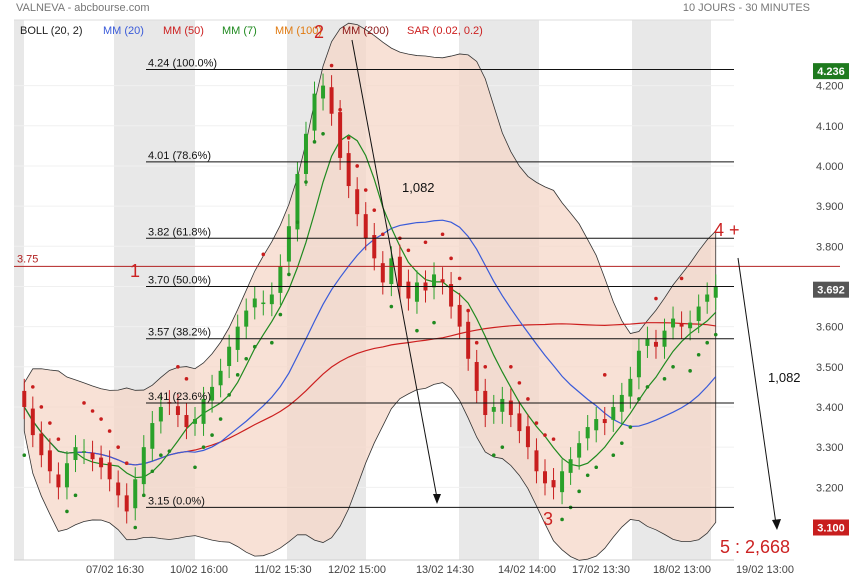 The height and width of the screenshot is (580, 860). Describe the element at coordinates (830, 368) in the screenshot. I see `y-tick-label: 3.500` at that location.